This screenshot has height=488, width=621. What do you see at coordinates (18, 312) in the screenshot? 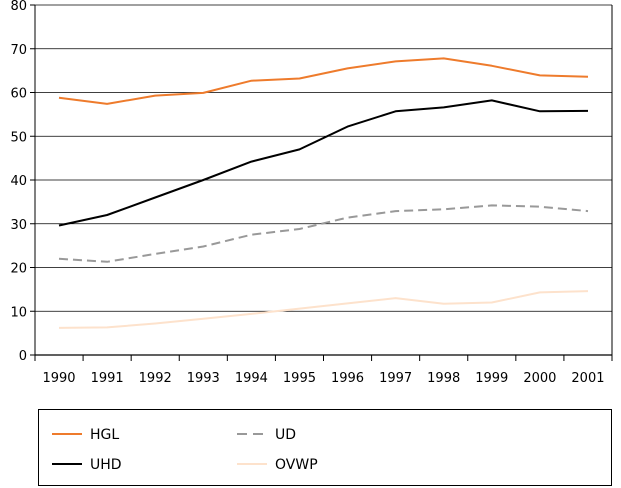
I see `y-tick-label: 10` at bounding box center [18, 312].